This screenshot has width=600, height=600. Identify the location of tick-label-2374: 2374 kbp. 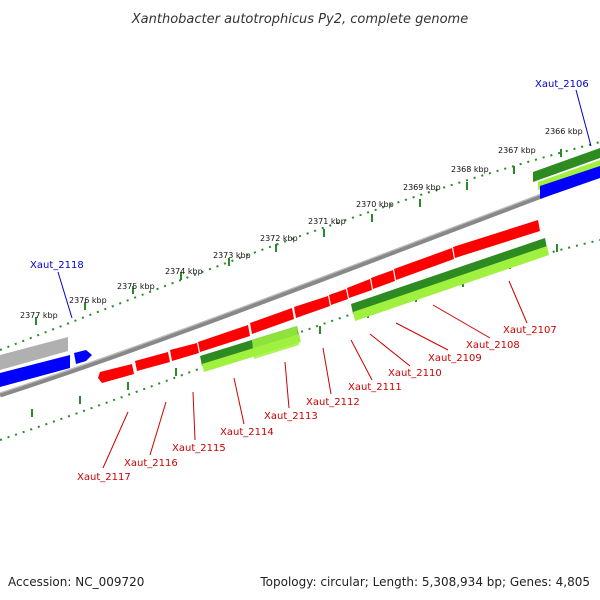
(184, 271).